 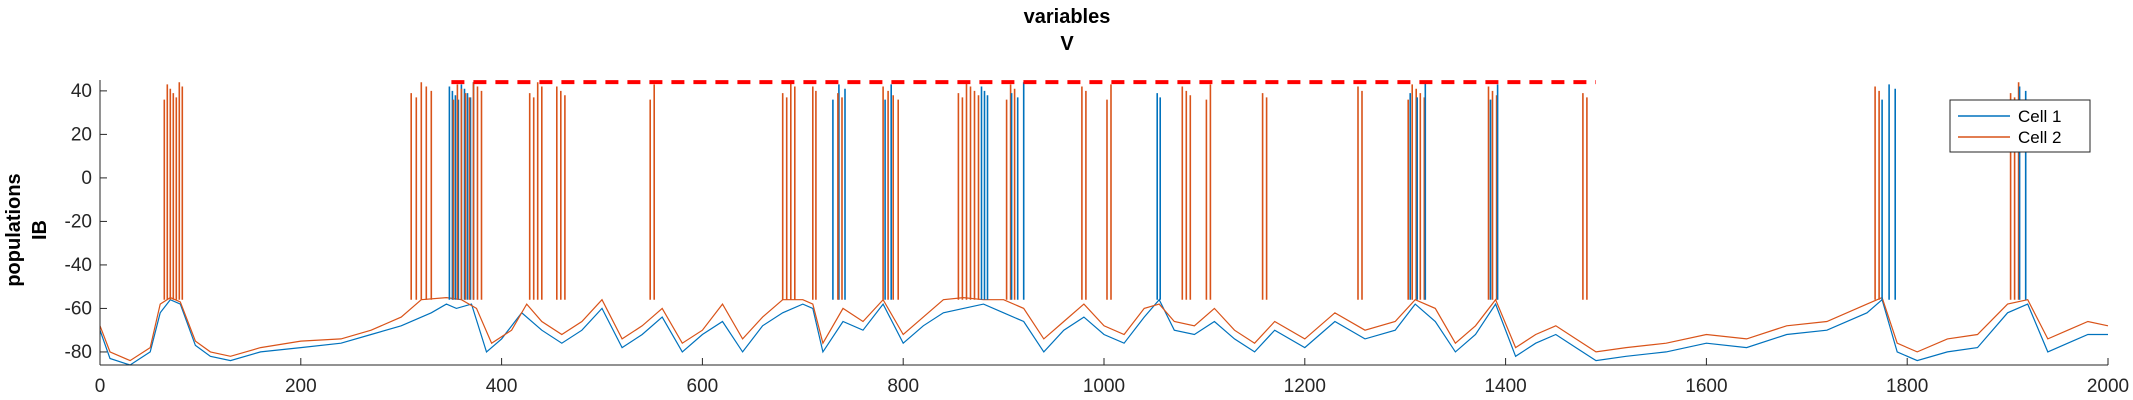 I want to click on legend: Cell 1 Cell 2, so click(x=2020, y=126).